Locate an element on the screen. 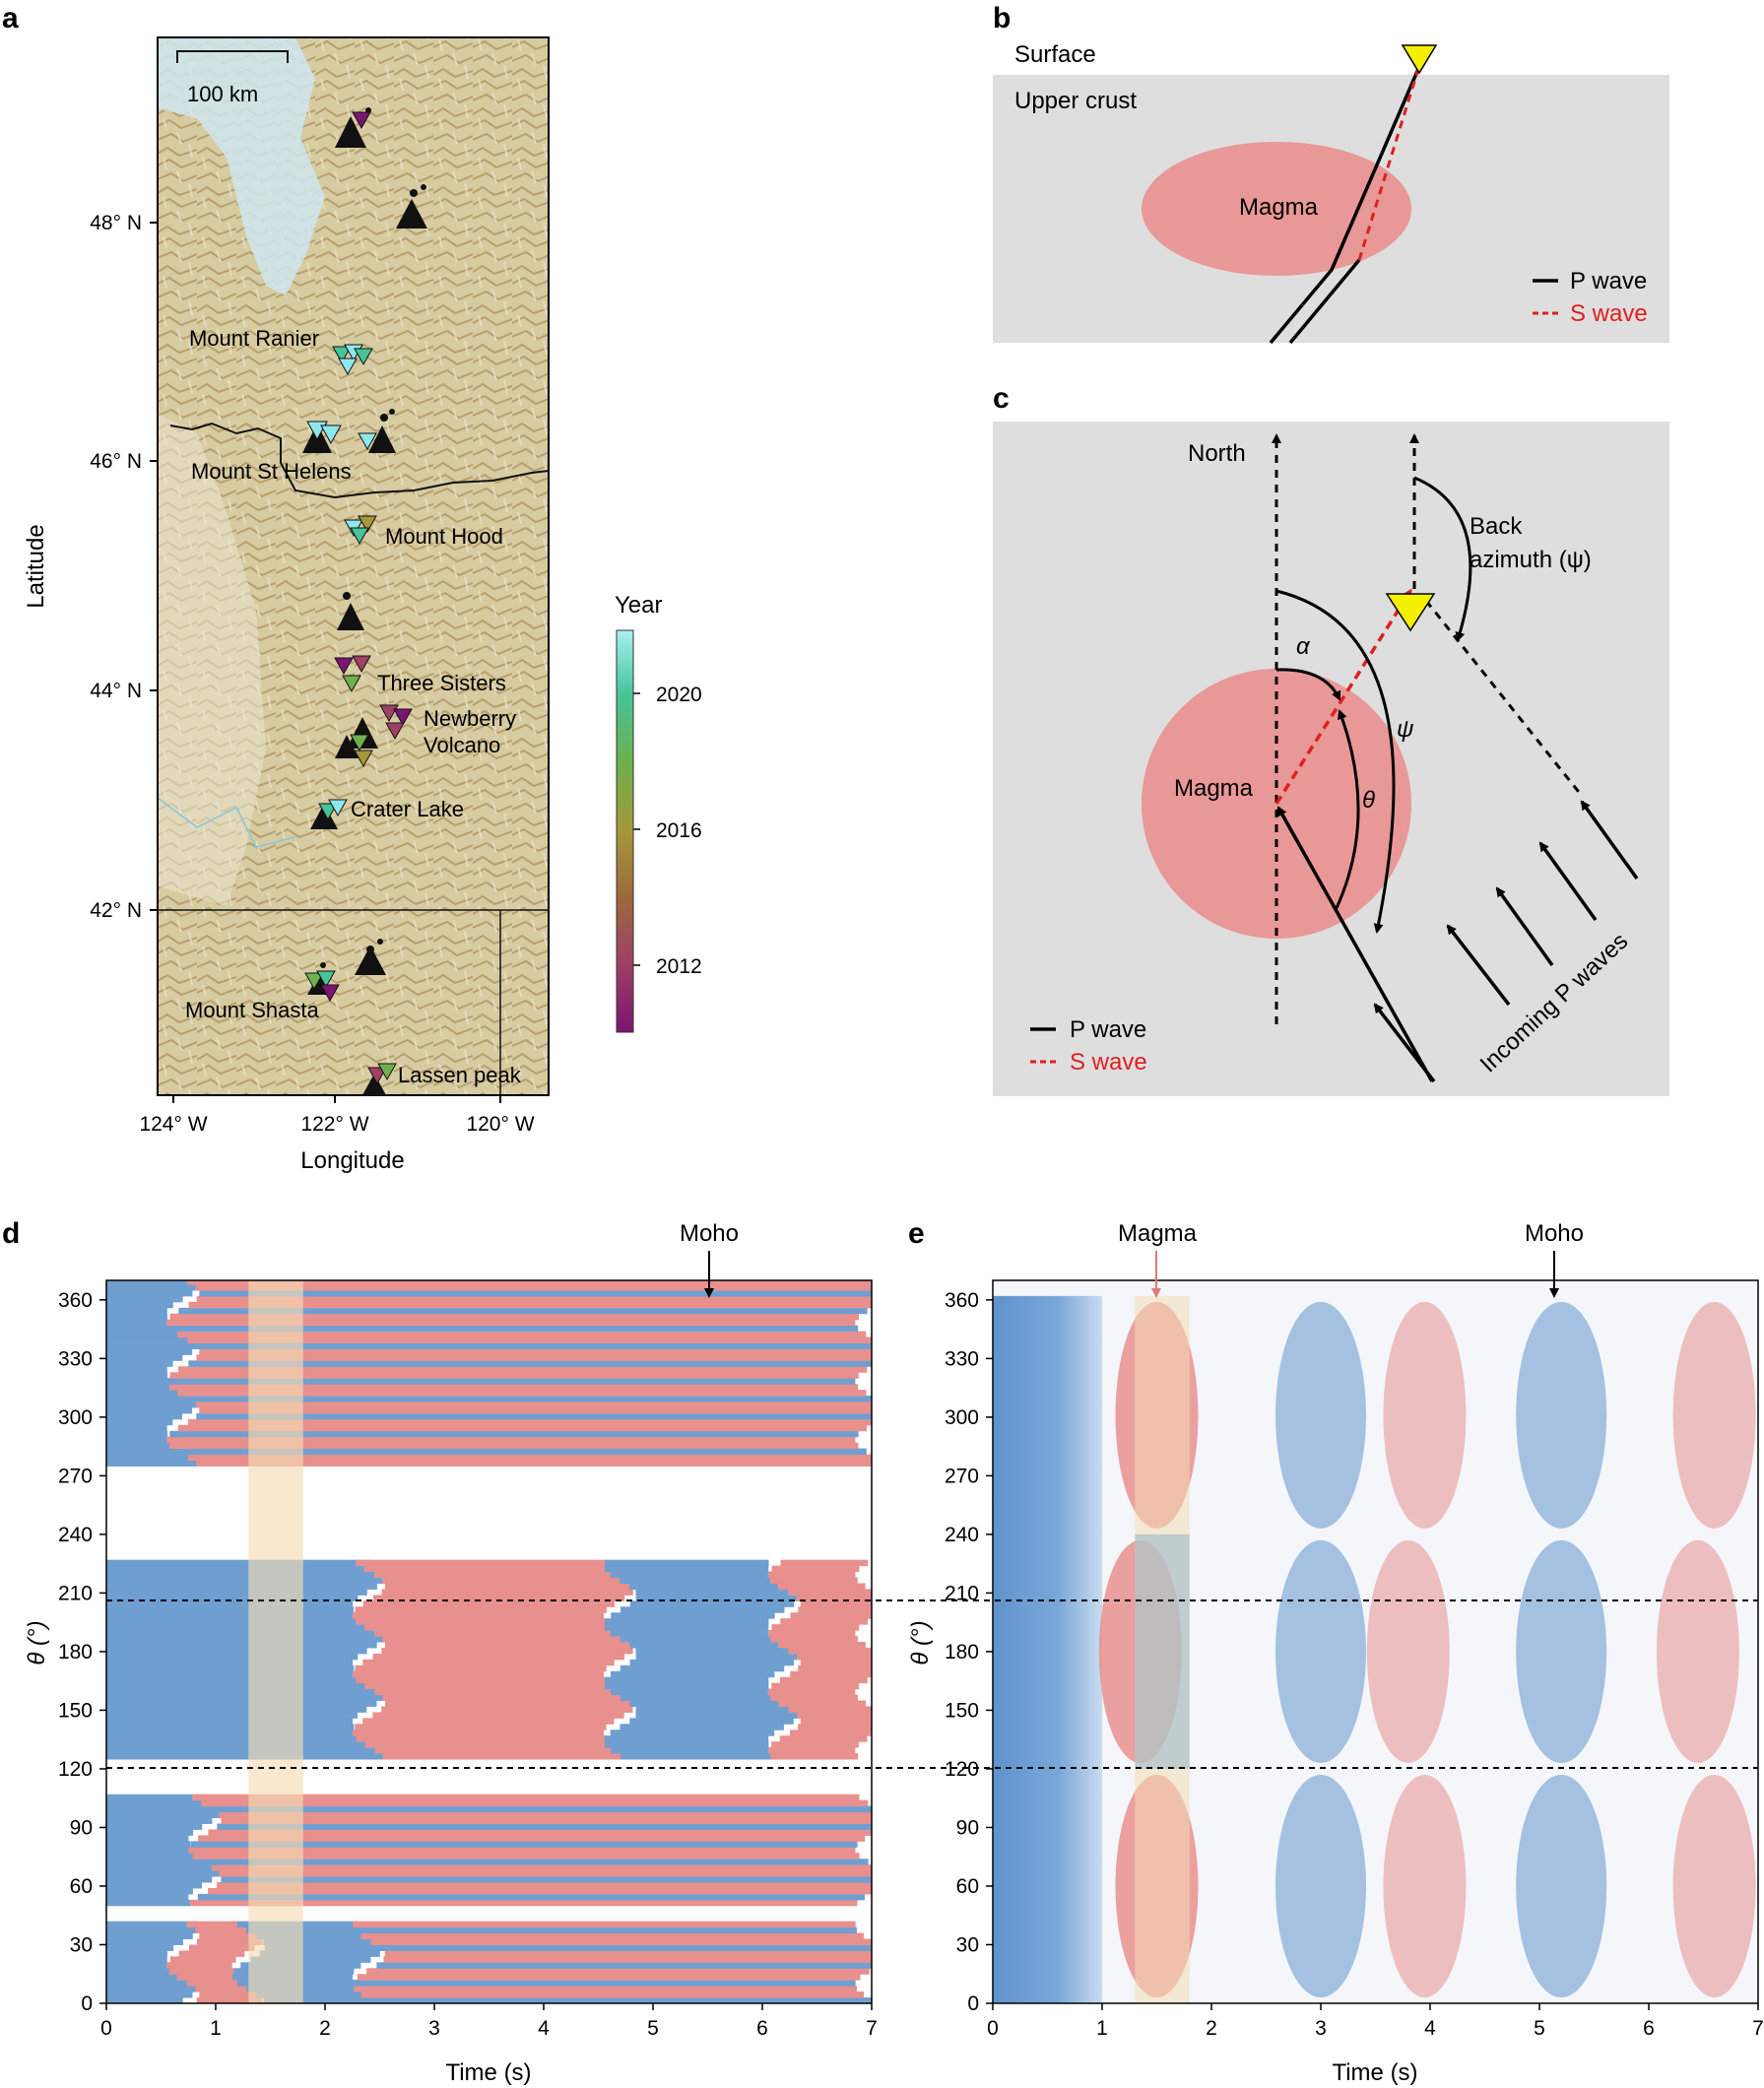 The height and width of the screenshot is (2088, 1764). x-tick-label: 1 is located at coordinates (216, 2028).